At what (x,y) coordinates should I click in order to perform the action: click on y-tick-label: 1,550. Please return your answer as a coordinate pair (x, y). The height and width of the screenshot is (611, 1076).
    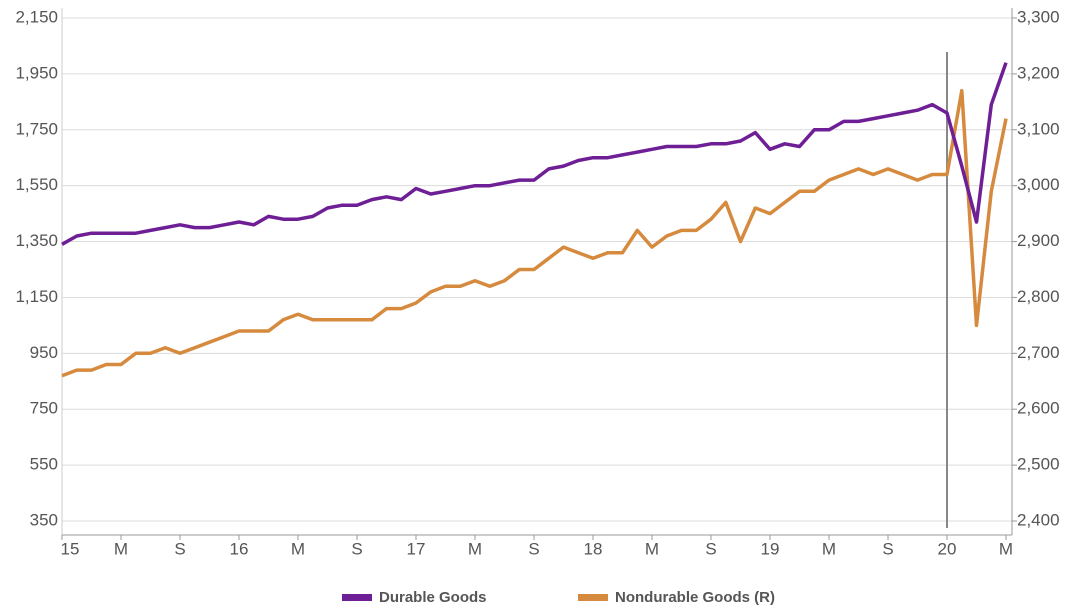
    Looking at the image, I should click on (36, 184).